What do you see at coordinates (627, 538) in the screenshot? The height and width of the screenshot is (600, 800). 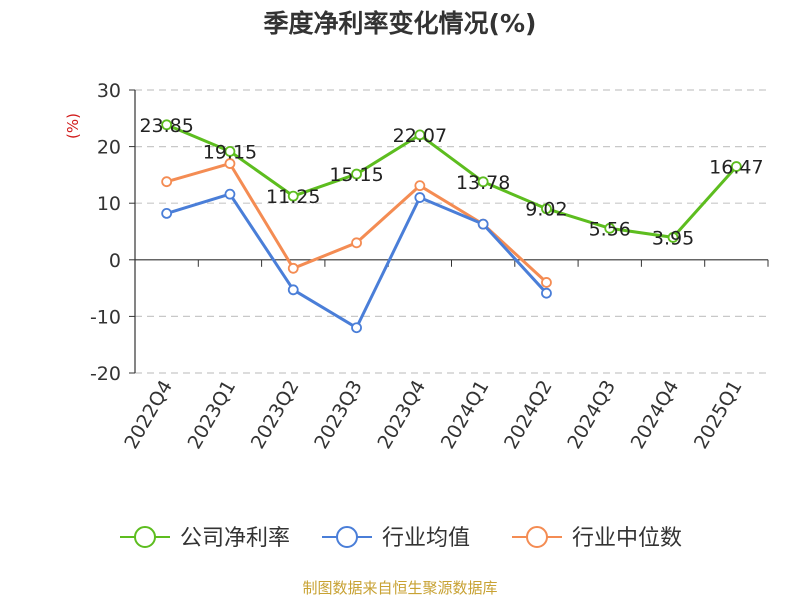 I see `legend-label: 行业中位数` at bounding box center [627, 538].